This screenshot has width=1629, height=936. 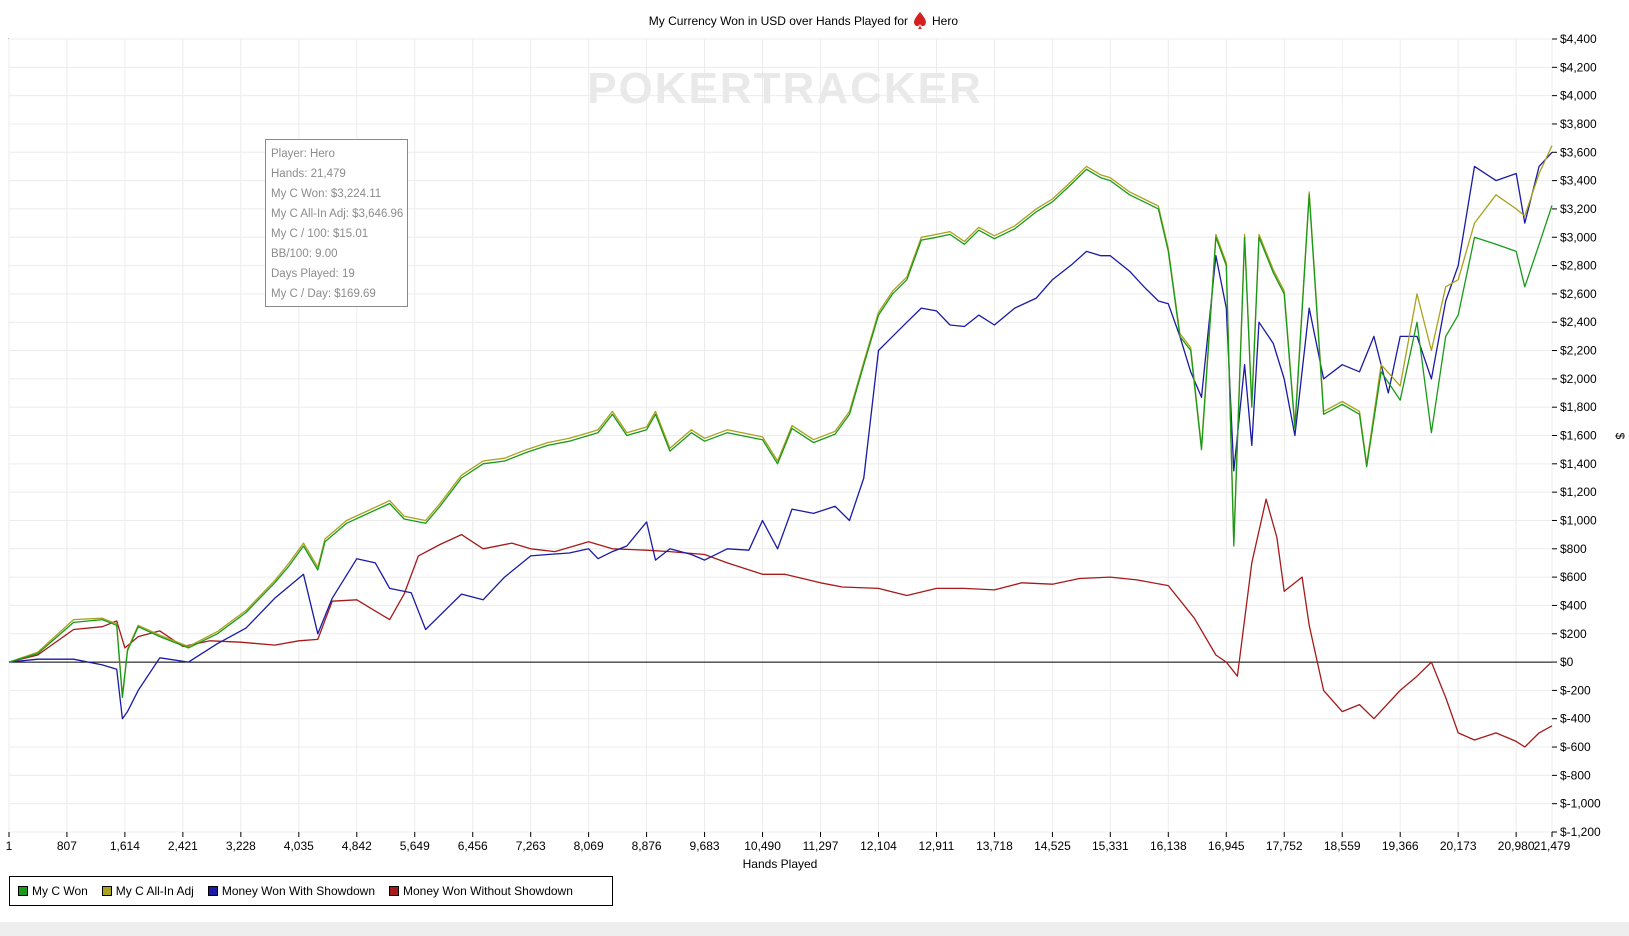 I want to click on x-tick-label: 14,525, so click(x=1052, y=846).